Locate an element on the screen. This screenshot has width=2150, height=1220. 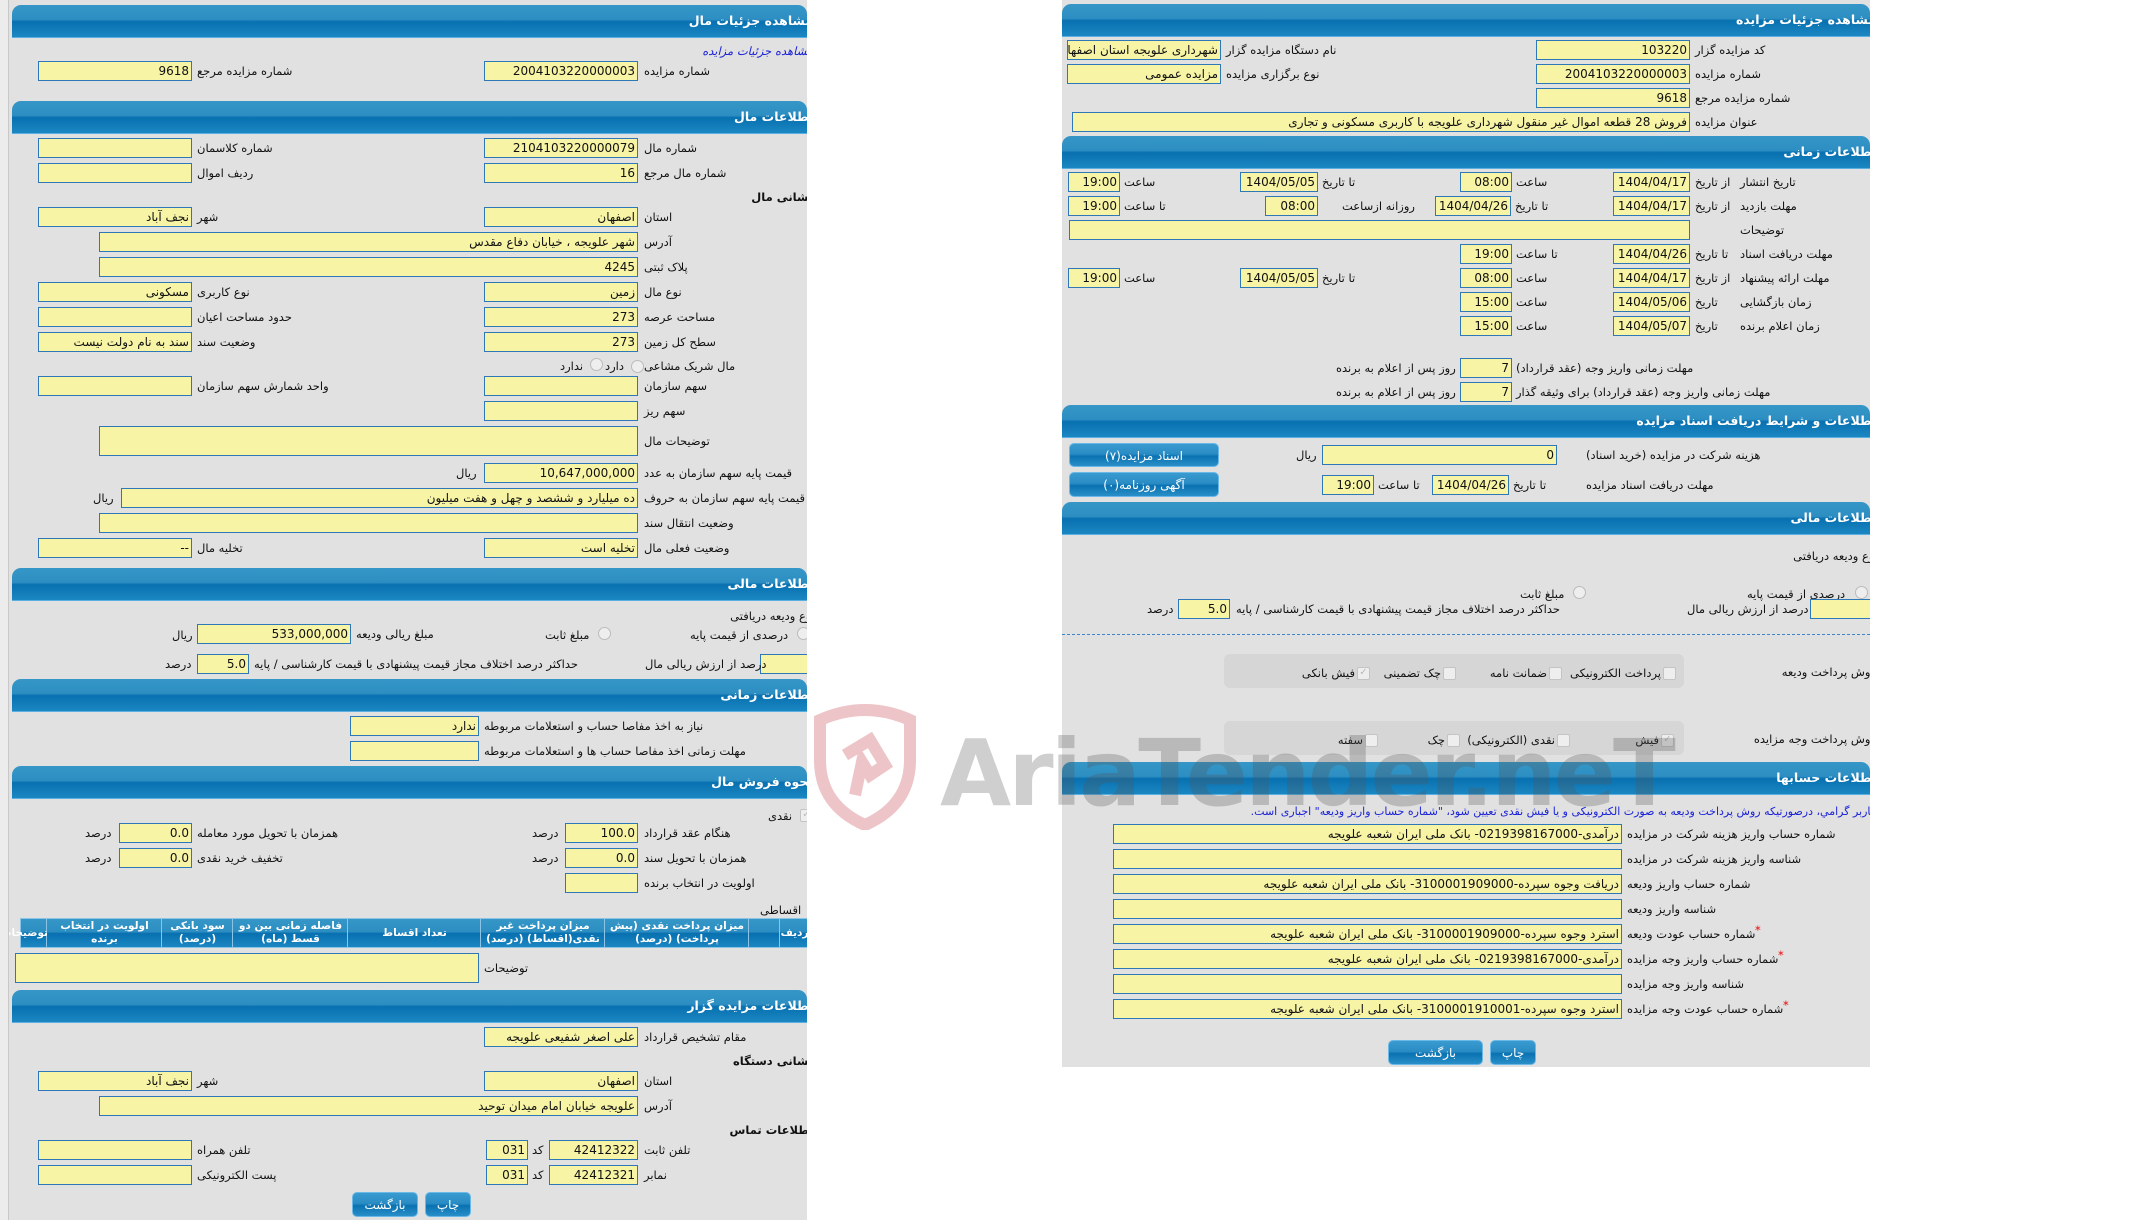
email-input is located at coordinates (115, 1175).